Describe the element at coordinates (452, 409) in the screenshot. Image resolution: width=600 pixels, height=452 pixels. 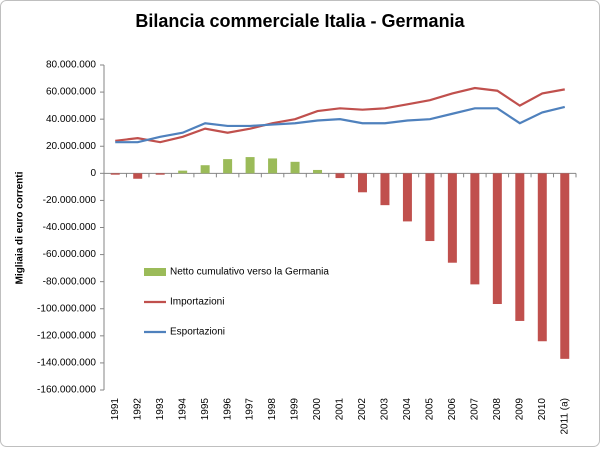
I see `x-tick-label: 2006` at that location.